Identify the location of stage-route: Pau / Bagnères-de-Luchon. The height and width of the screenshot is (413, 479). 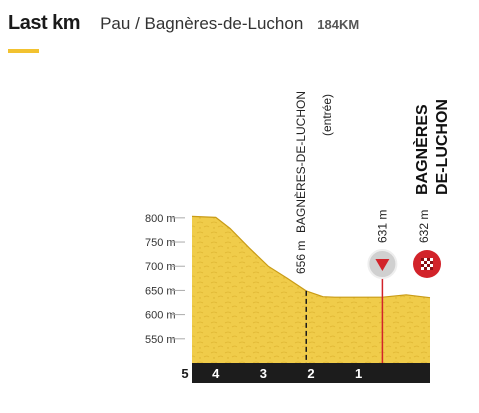
(202, 23).